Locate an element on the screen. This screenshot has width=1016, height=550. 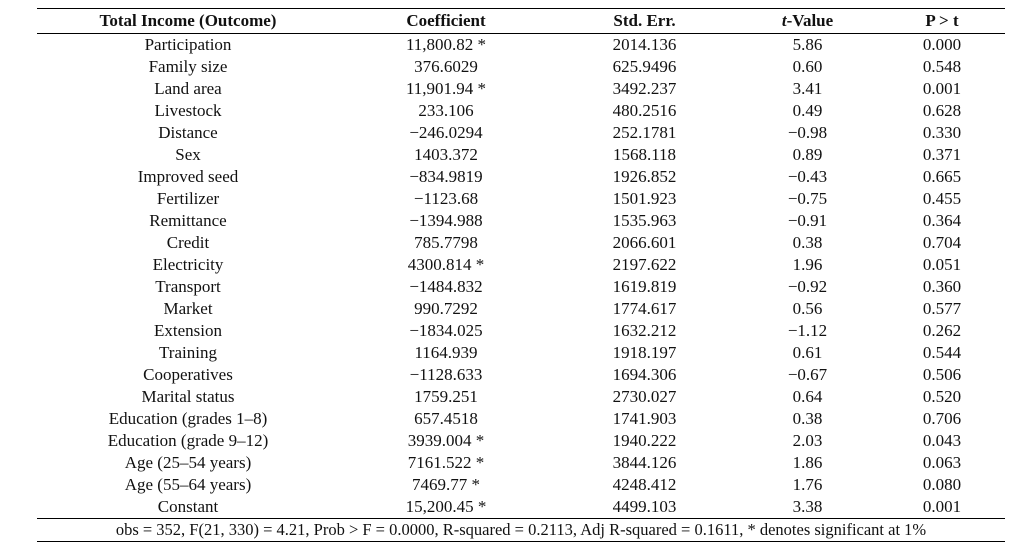
table-row: Credit 785.7798 2066.601 0.38 0.704 is located at coordinates (521, 243).